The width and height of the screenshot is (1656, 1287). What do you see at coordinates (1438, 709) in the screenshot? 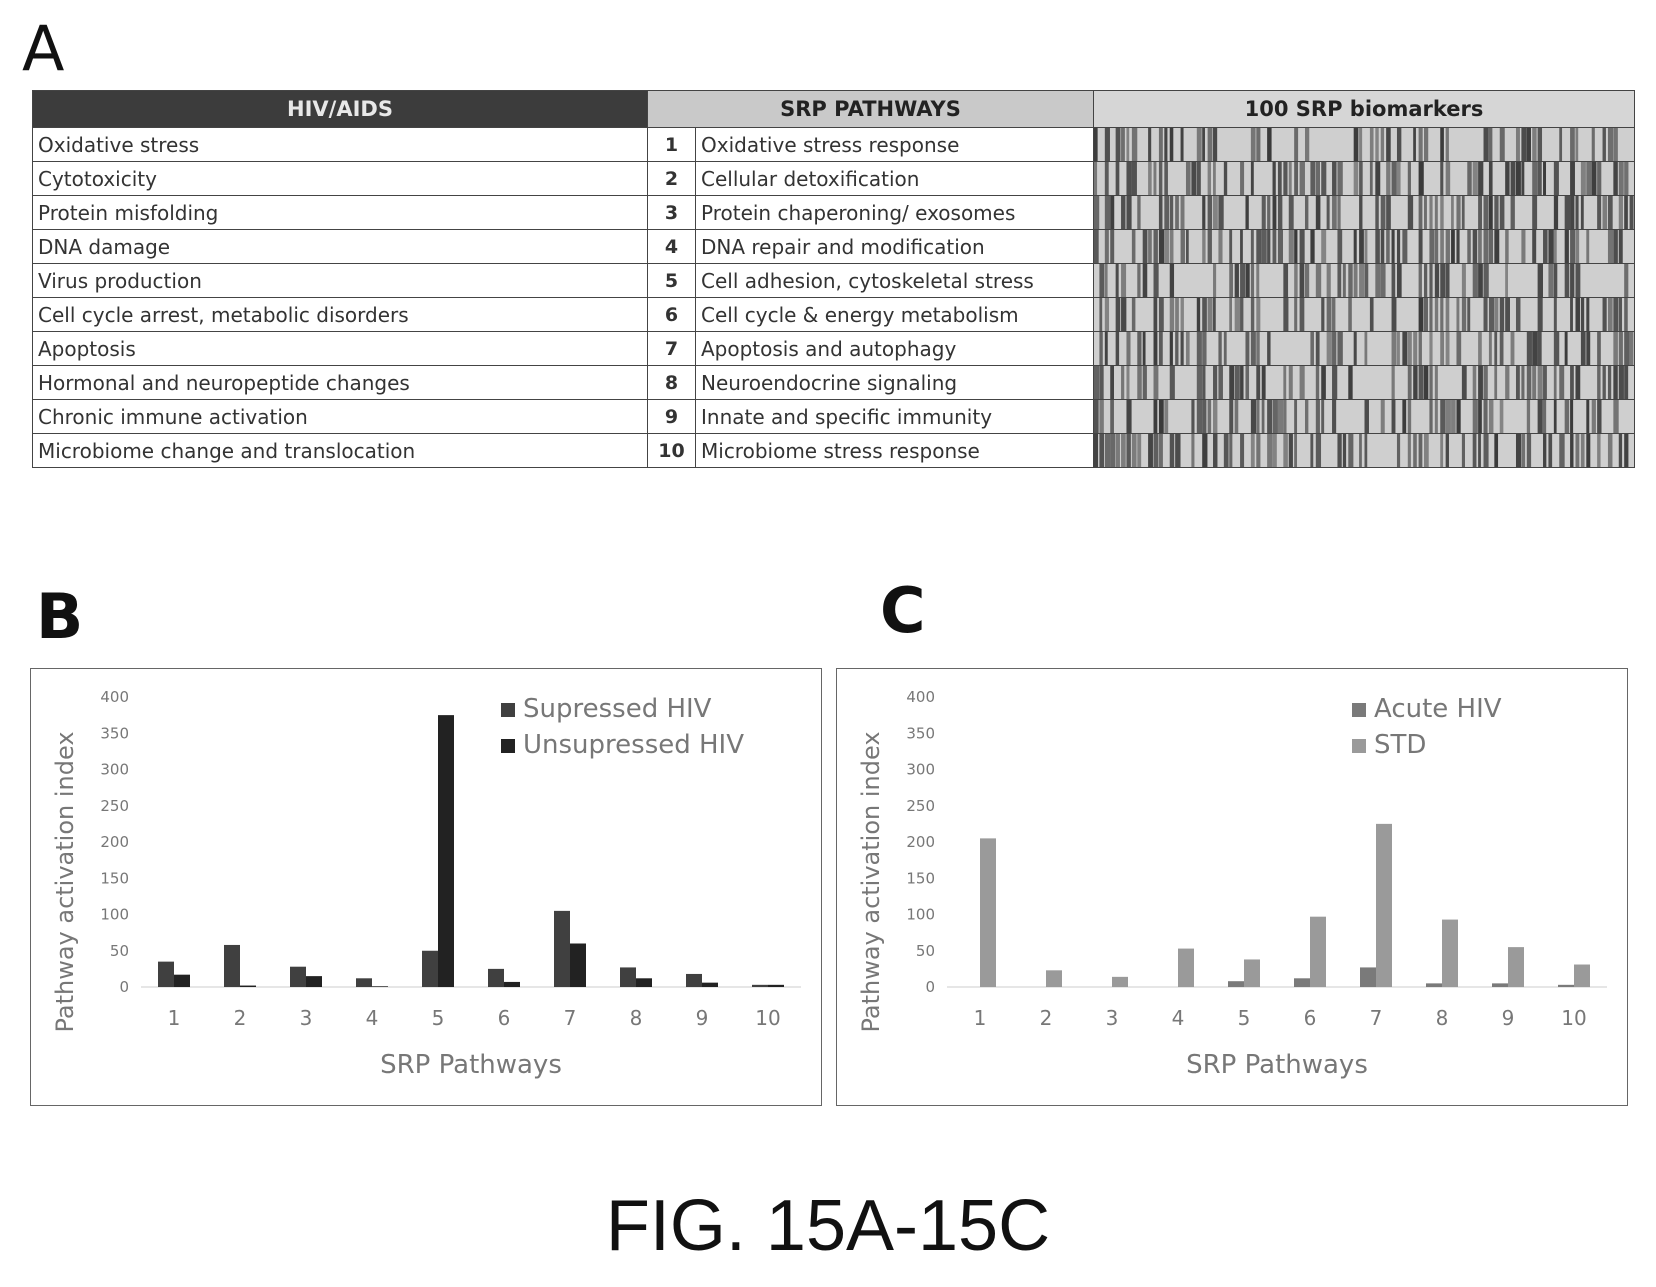
I see `chart-c-legend-label: Acute HIV` at bounding box center [1438, 709].